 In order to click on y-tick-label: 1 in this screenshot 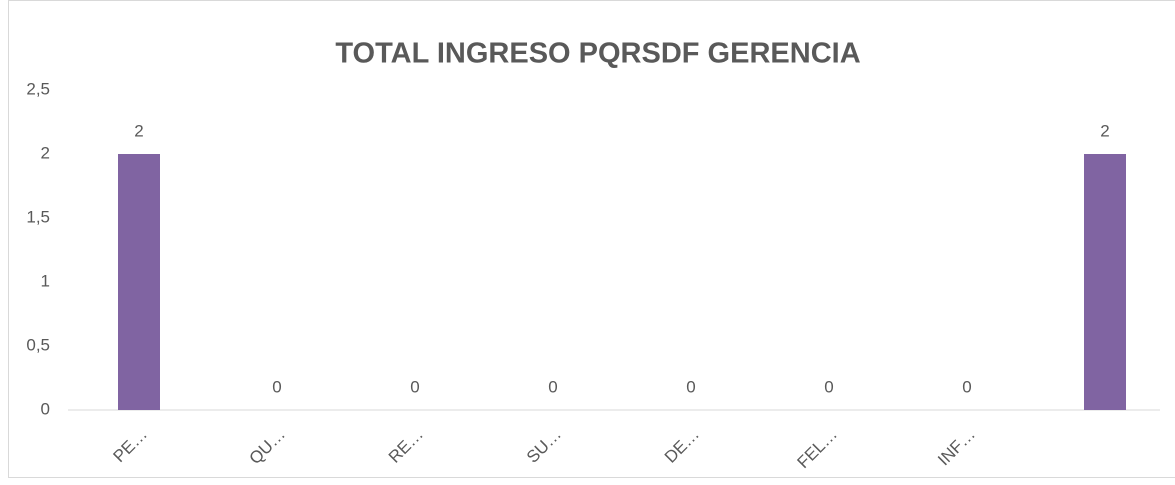, I will do `click(45, 280)`.